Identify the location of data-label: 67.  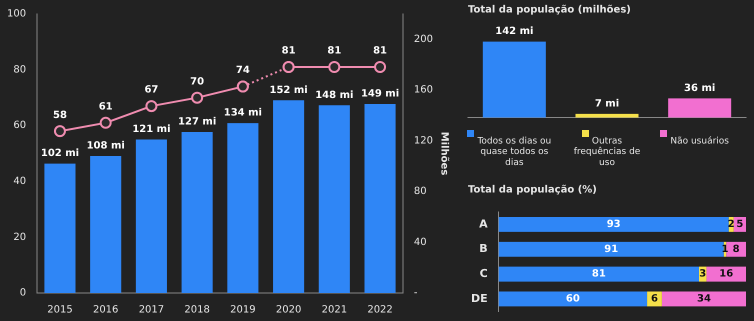
(151, 90).